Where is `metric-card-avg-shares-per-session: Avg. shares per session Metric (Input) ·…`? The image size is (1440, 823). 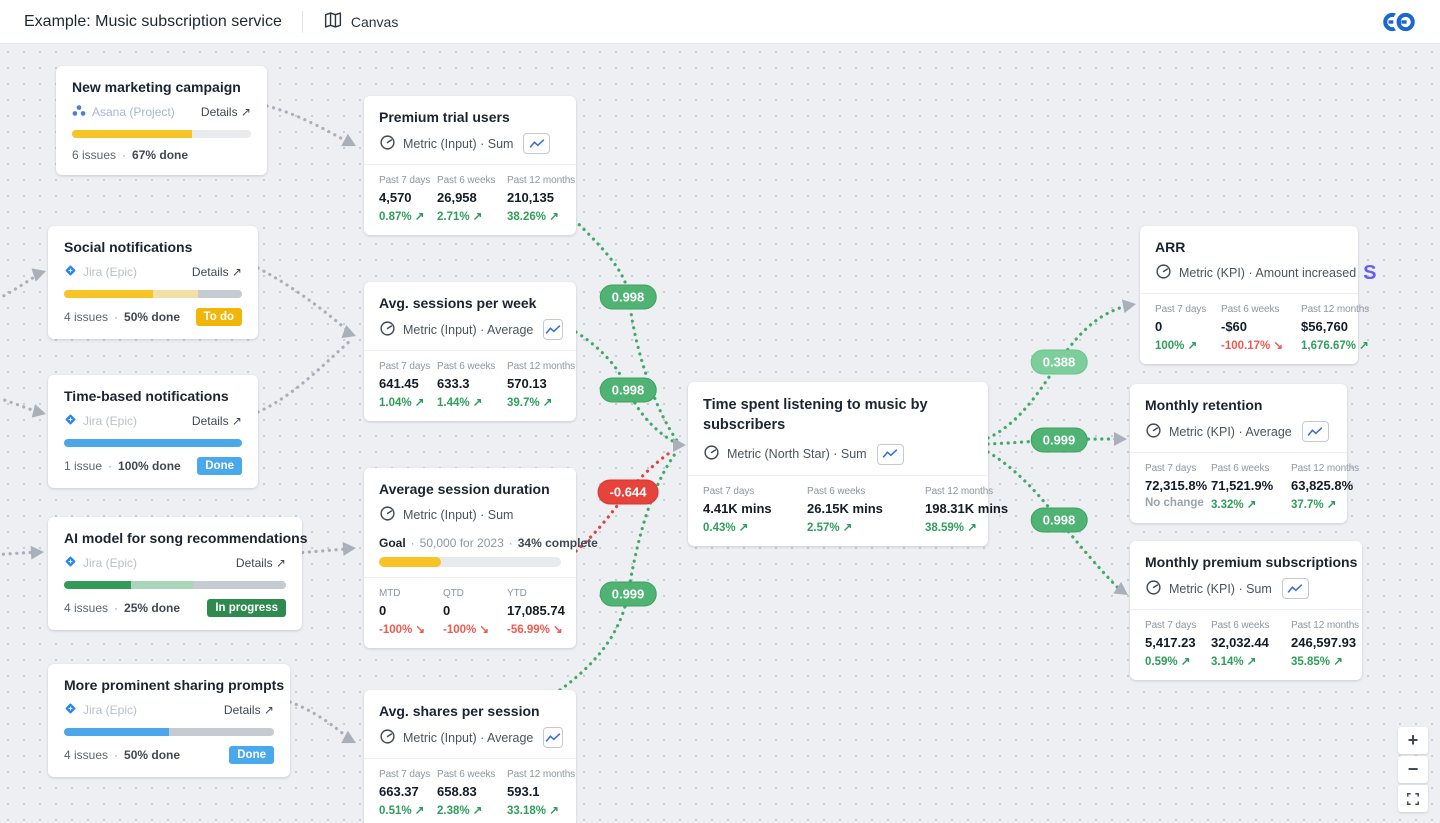
metric-card-avg-shares-per-session: Avg. shares per session Metric (Input) ·… is located at coordinates (470, 756).